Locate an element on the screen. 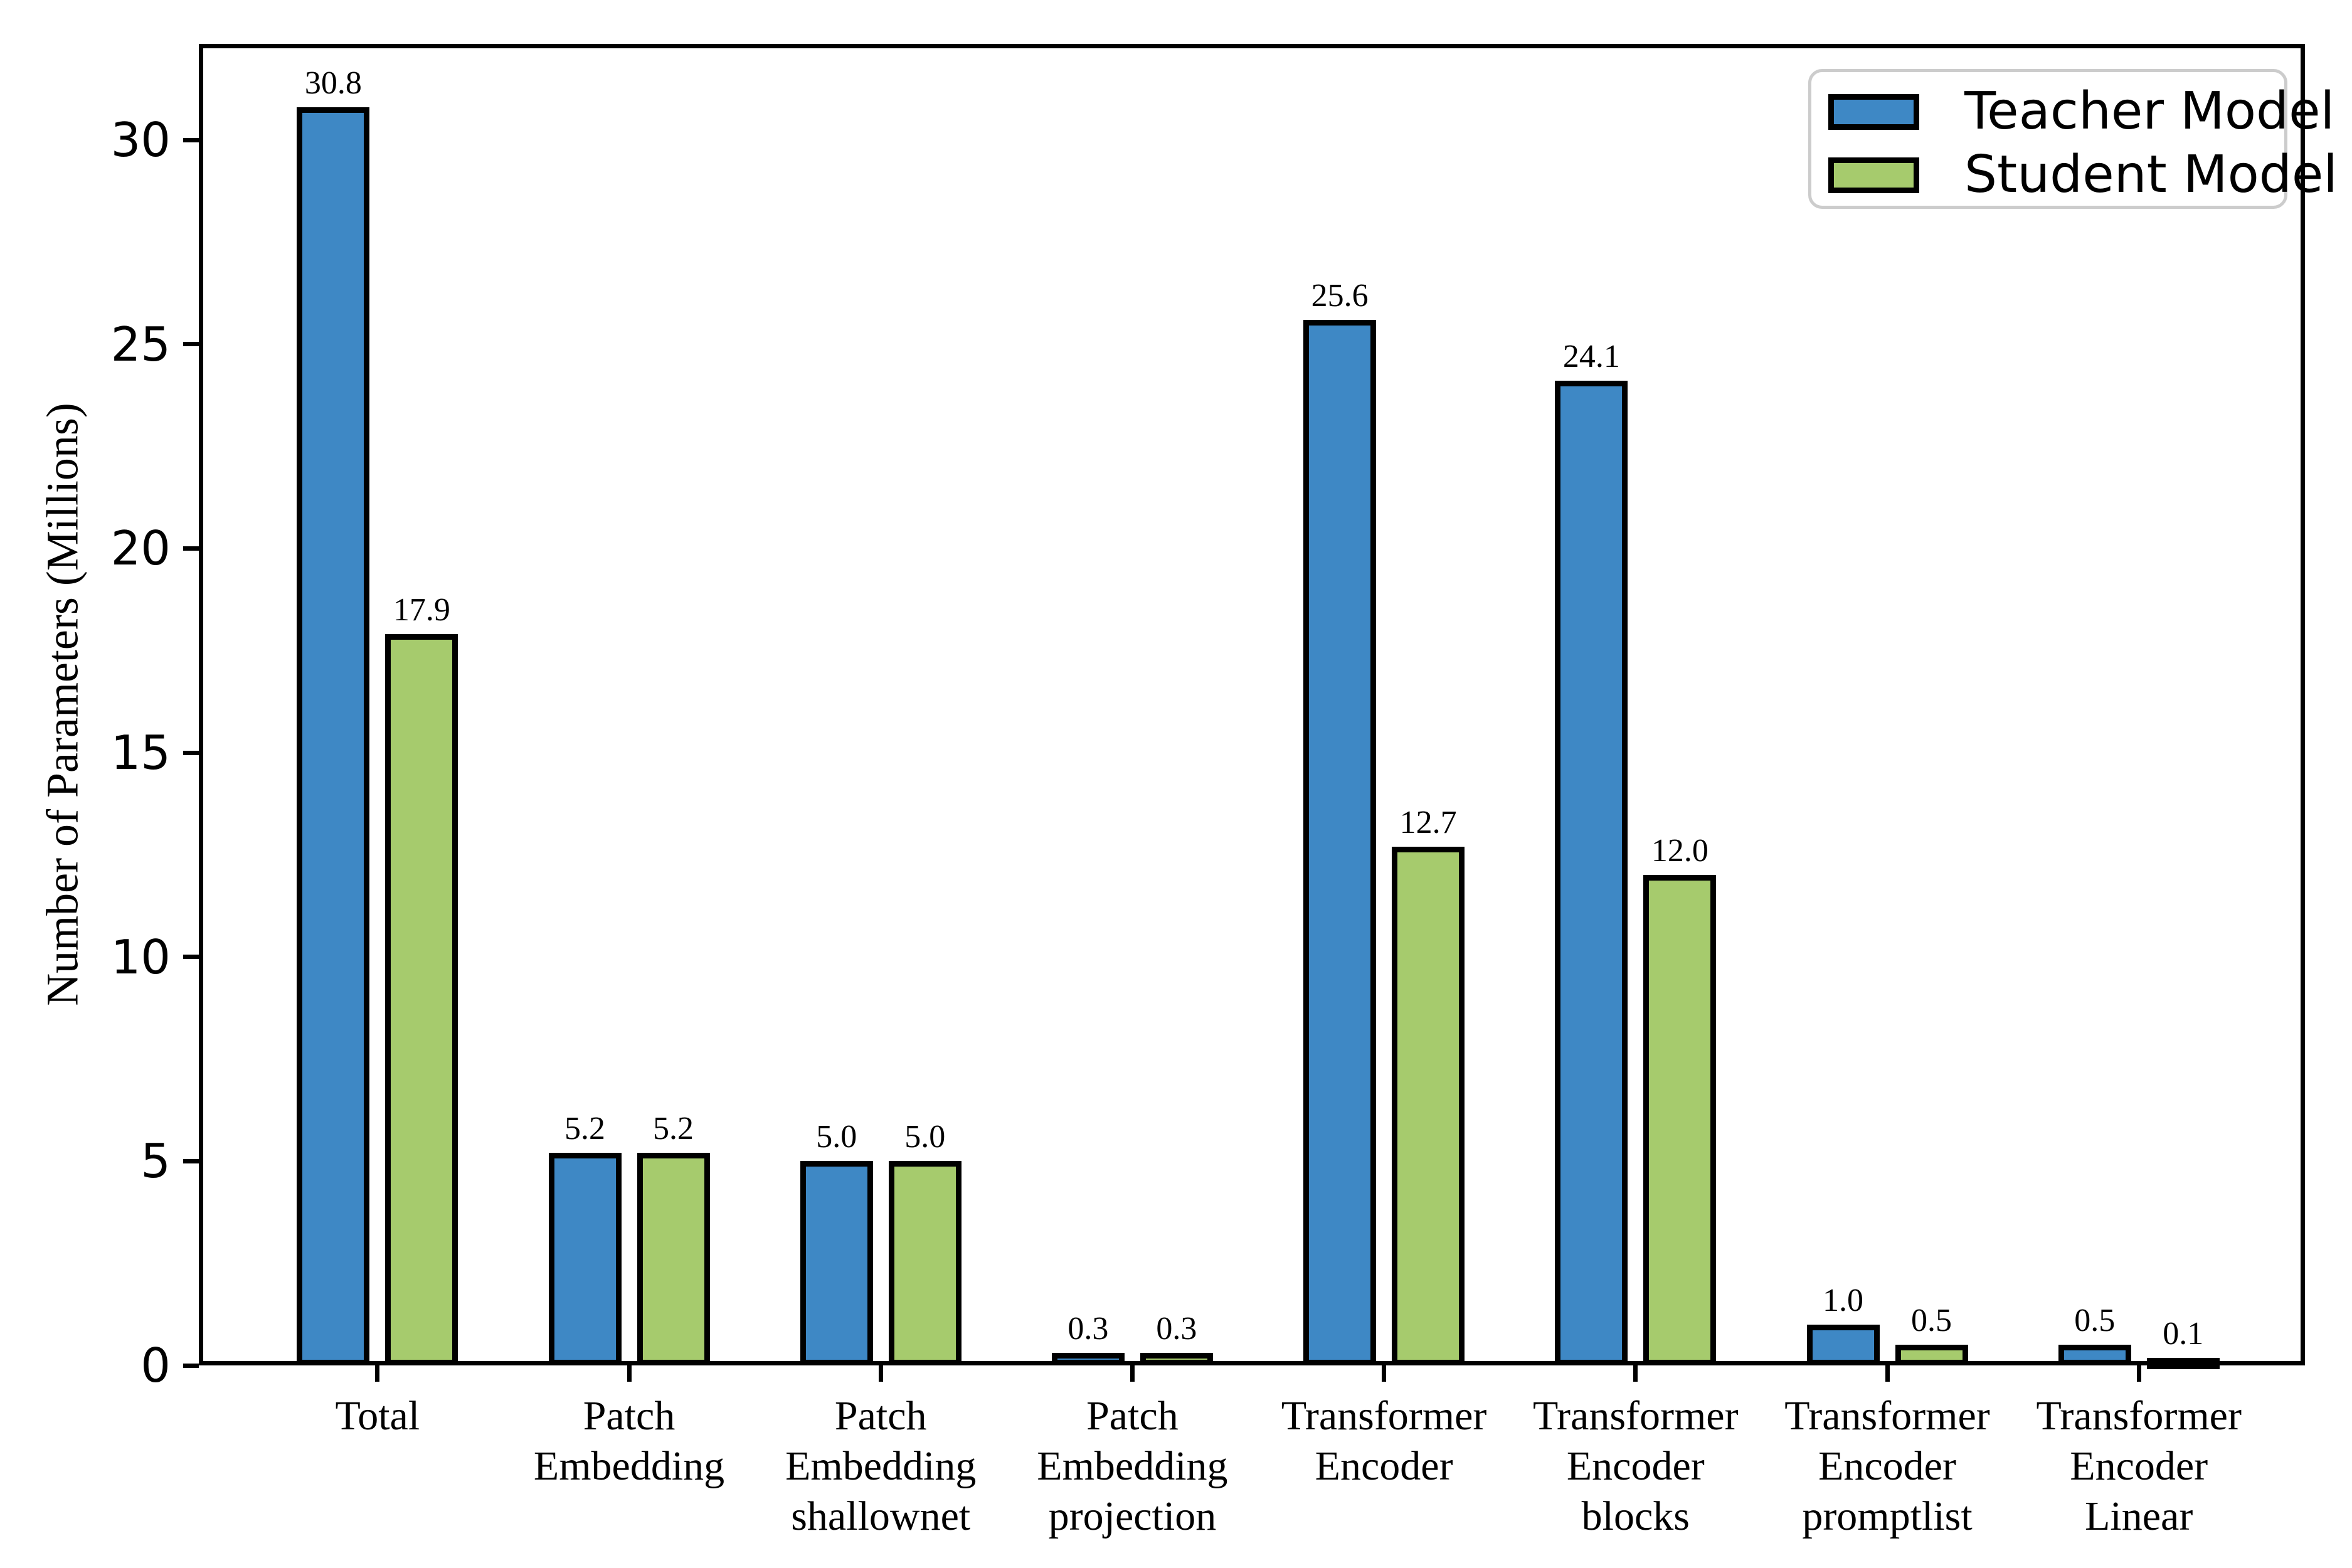  bar-value-label-teacher-model-1: 5.2 is located at coordinates (585, 1129).